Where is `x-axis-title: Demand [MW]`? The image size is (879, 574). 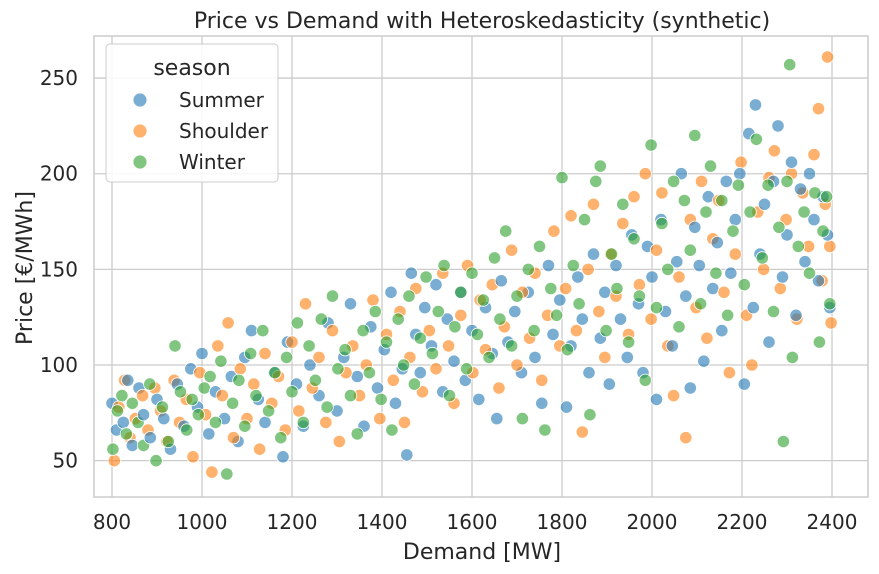
x-axis-title: Demand [MW] is located at coordinates (482, 552).